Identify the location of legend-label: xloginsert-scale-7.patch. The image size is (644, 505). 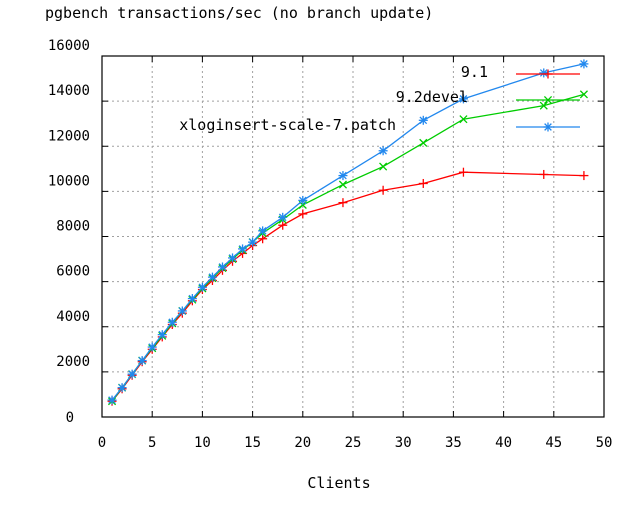
(287, 125).